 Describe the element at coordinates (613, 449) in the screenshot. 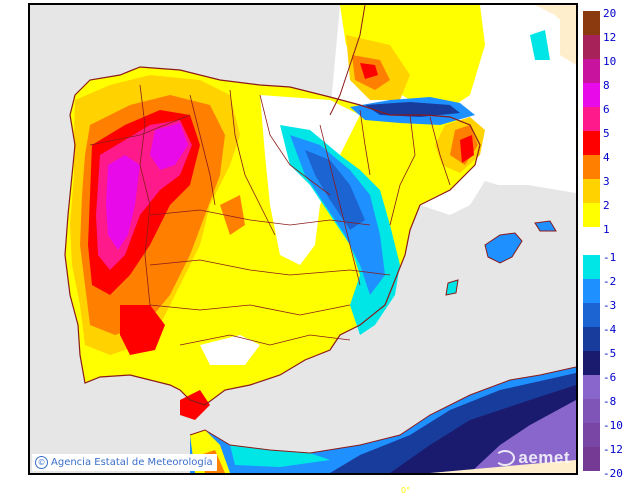

I see `legend-label: -12` at that location.